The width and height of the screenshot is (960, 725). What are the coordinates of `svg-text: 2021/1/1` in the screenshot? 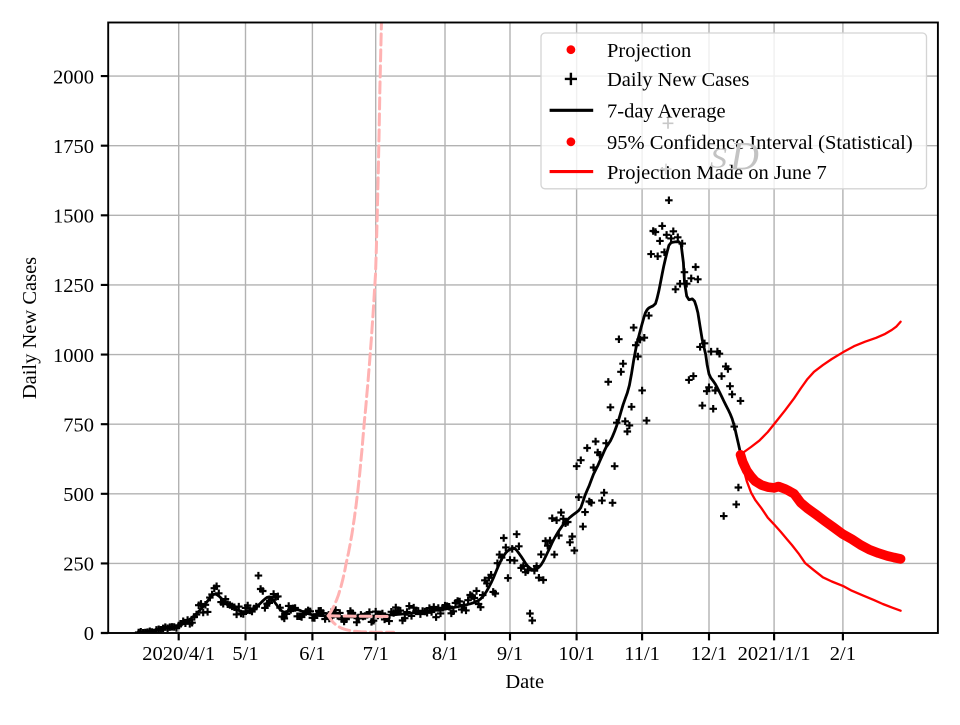 It's located at (774, 654).